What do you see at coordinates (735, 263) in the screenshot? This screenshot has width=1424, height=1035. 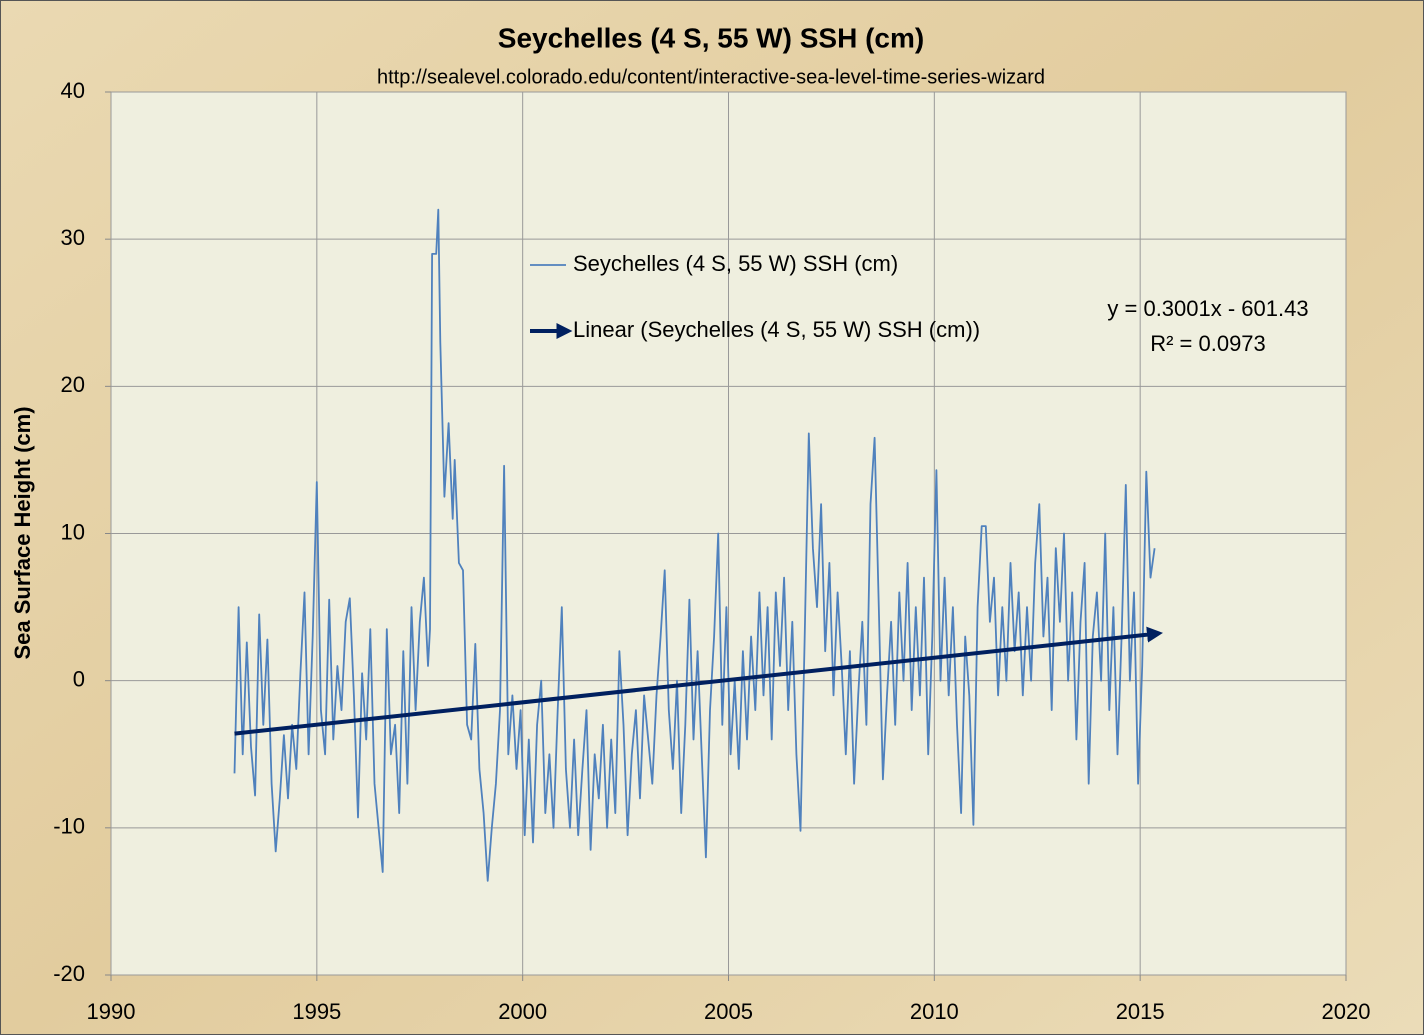 I see `legend-label: Seychelles (4 S, 55 W) SSH (cm)` at bounding box center [735, 263].